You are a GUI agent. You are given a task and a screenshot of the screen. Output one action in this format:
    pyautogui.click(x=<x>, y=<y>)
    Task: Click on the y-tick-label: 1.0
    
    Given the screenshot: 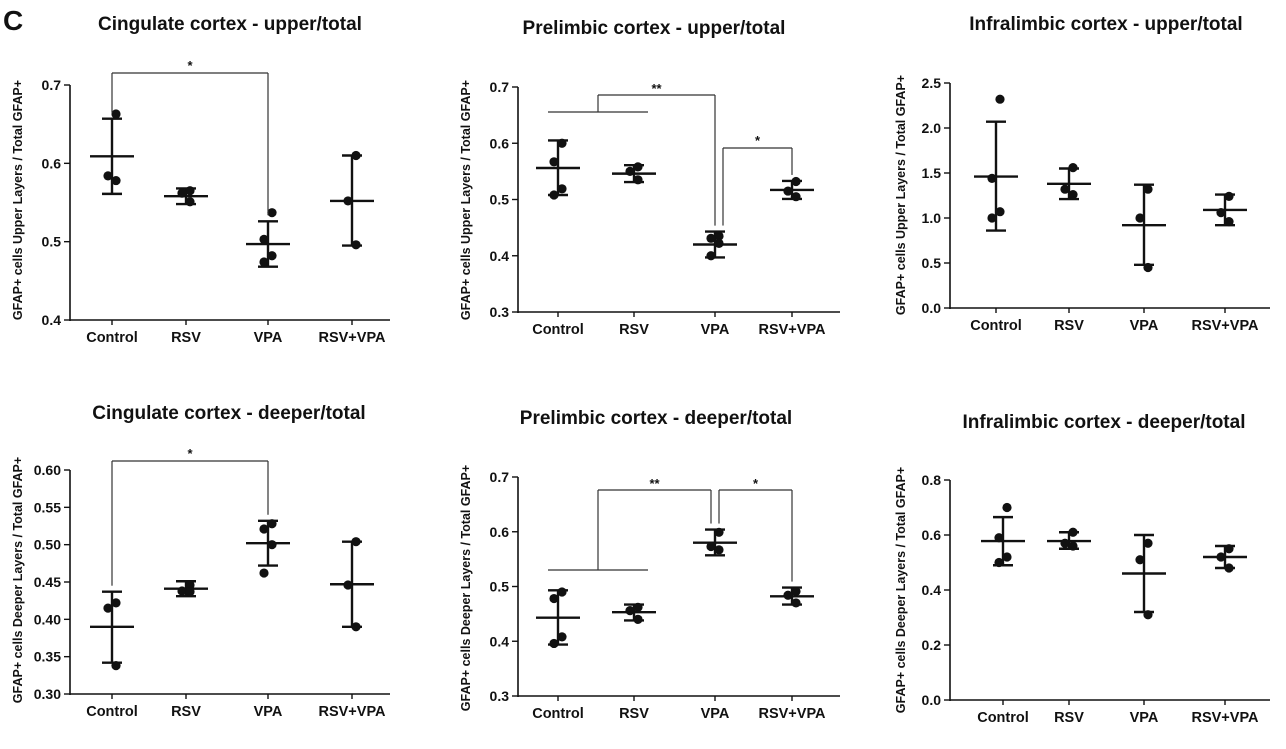 What is the action you would take?
    pyautogui.click(x=932, y=218)
    